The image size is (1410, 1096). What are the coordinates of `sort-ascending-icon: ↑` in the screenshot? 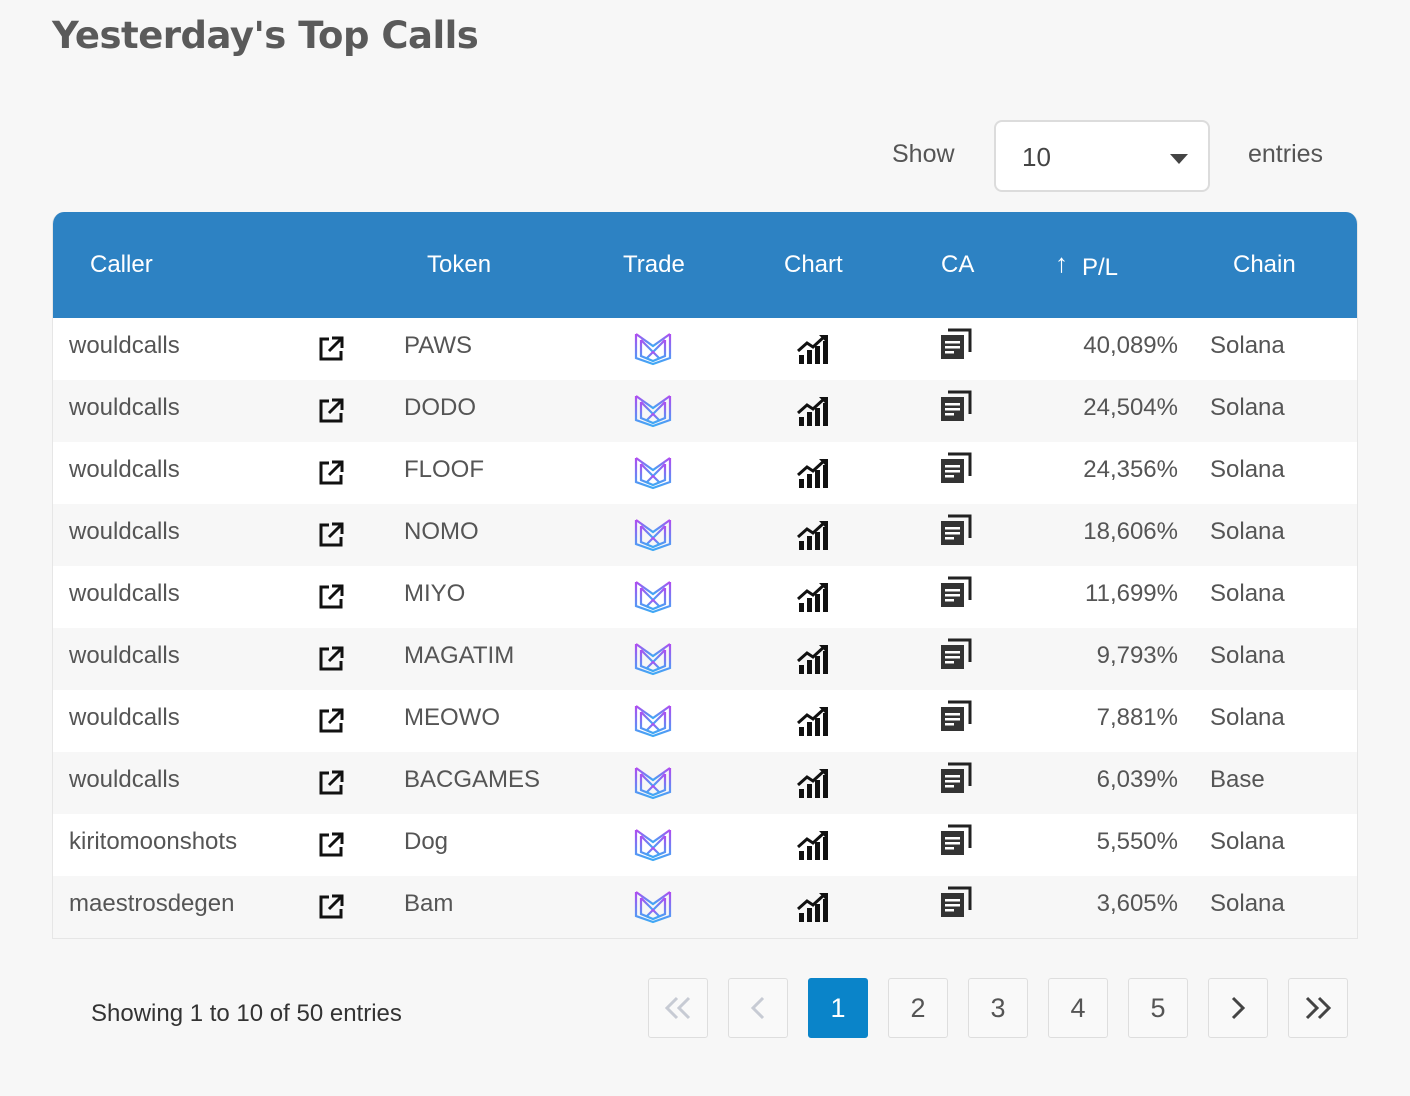 It's located at (1061, 263).